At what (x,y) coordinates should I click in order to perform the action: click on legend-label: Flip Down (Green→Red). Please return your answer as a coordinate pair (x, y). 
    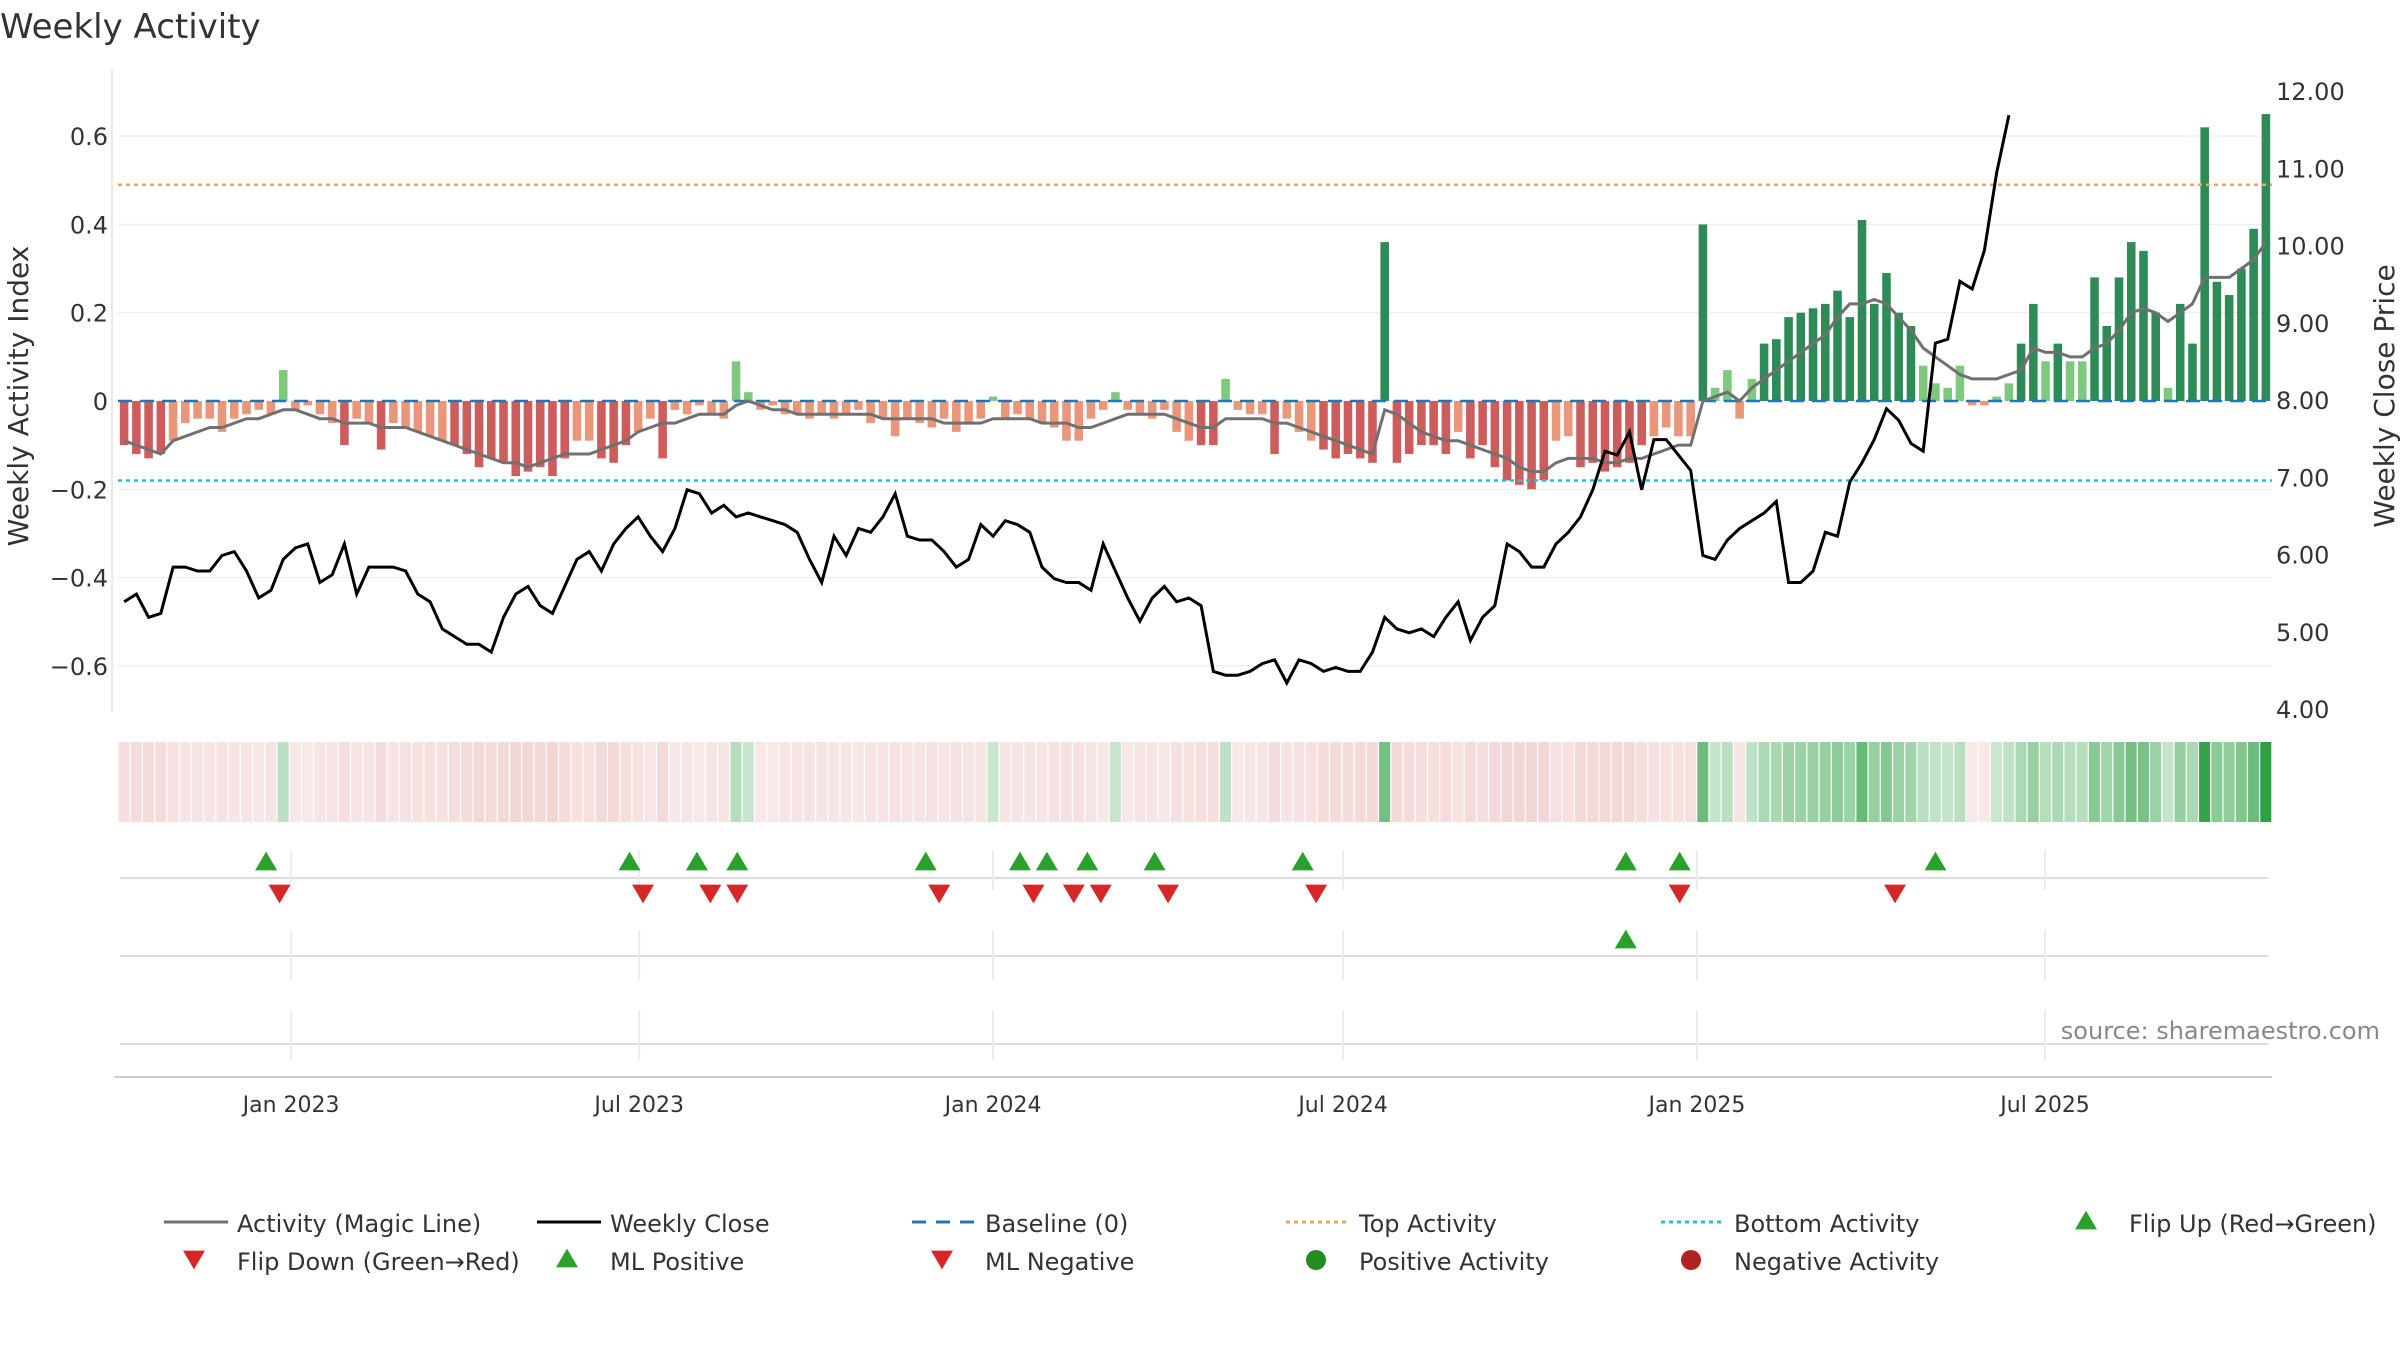
    Looking at the image, I should click on (378, 1262).